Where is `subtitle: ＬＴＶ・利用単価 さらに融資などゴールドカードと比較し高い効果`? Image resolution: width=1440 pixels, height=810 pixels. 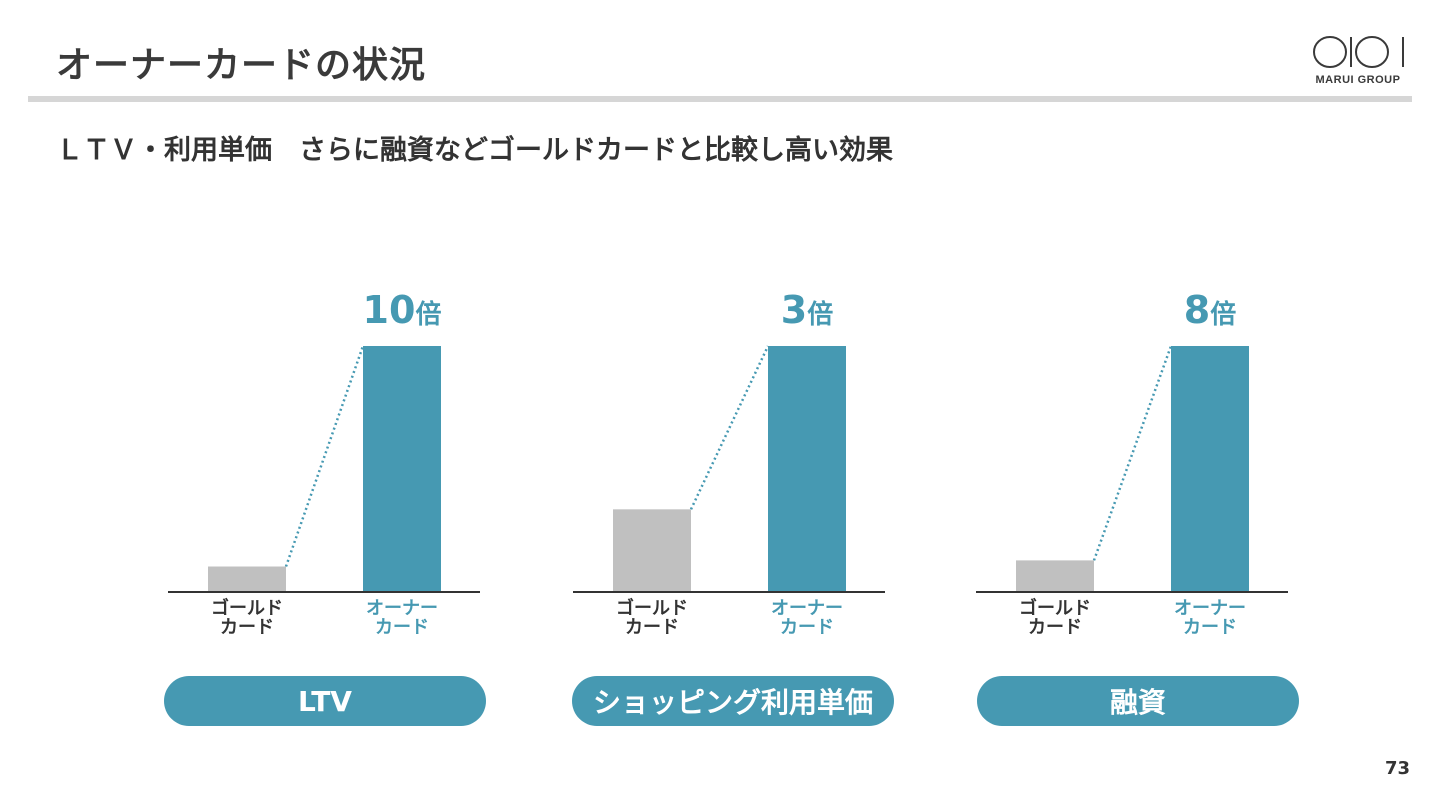 subtitle: ＬＴＶ・利用単価 さらに融資などゴールドカードと比較し高い効果 is located at coordinates (474, 150).